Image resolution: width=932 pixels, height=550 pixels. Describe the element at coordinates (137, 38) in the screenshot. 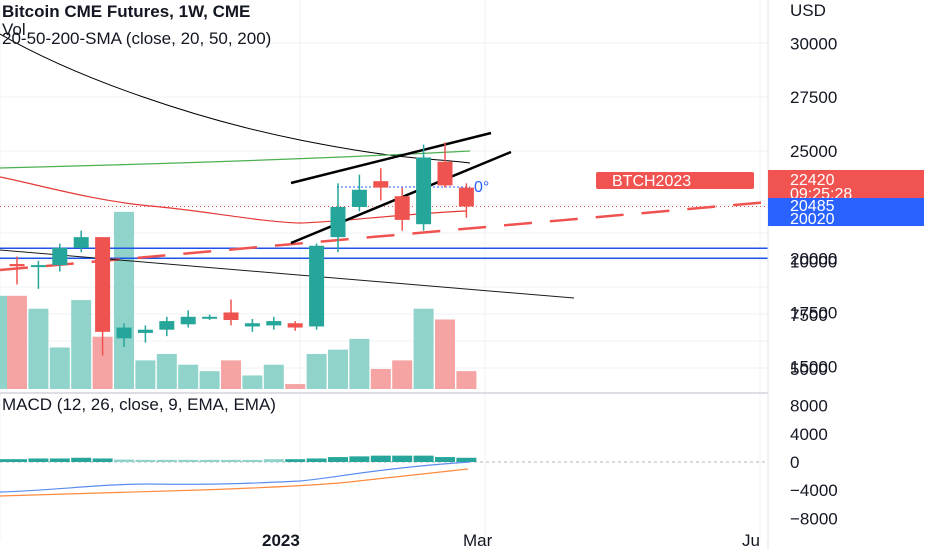

I see `sma-legend: 20-50-200-SMA (close, 20, 50, 200)` at that location.